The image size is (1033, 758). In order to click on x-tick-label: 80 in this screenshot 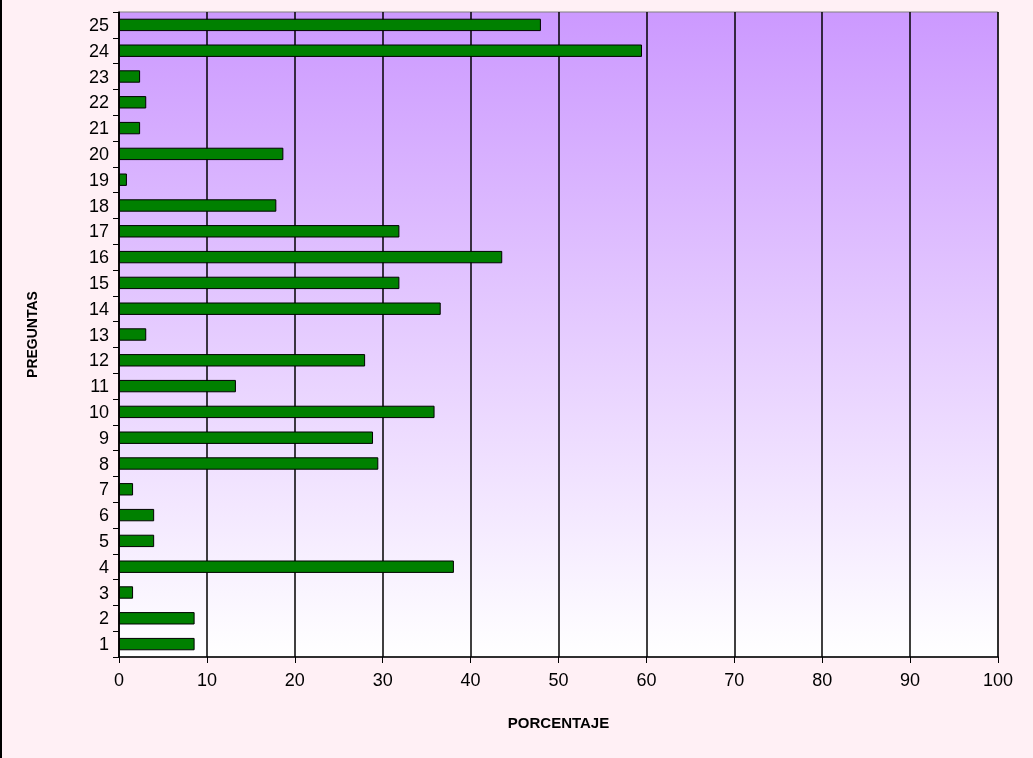, I will do `click(822, 680)`.